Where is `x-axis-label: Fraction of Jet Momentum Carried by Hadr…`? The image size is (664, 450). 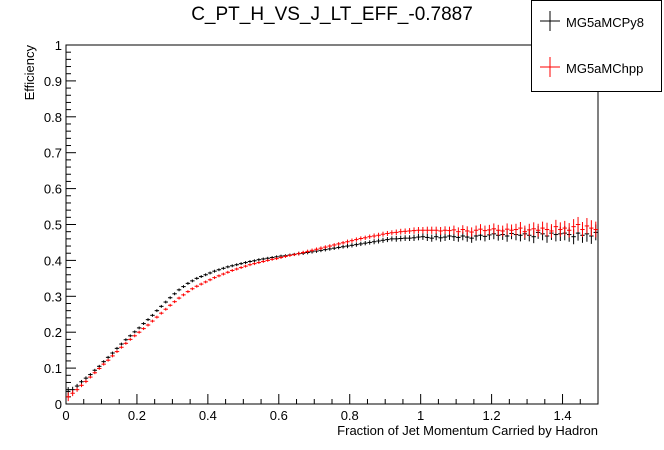
x-axis-label: Fraction of Jet Momentum Carried by Hadr… is located at coordinates (467, 430).